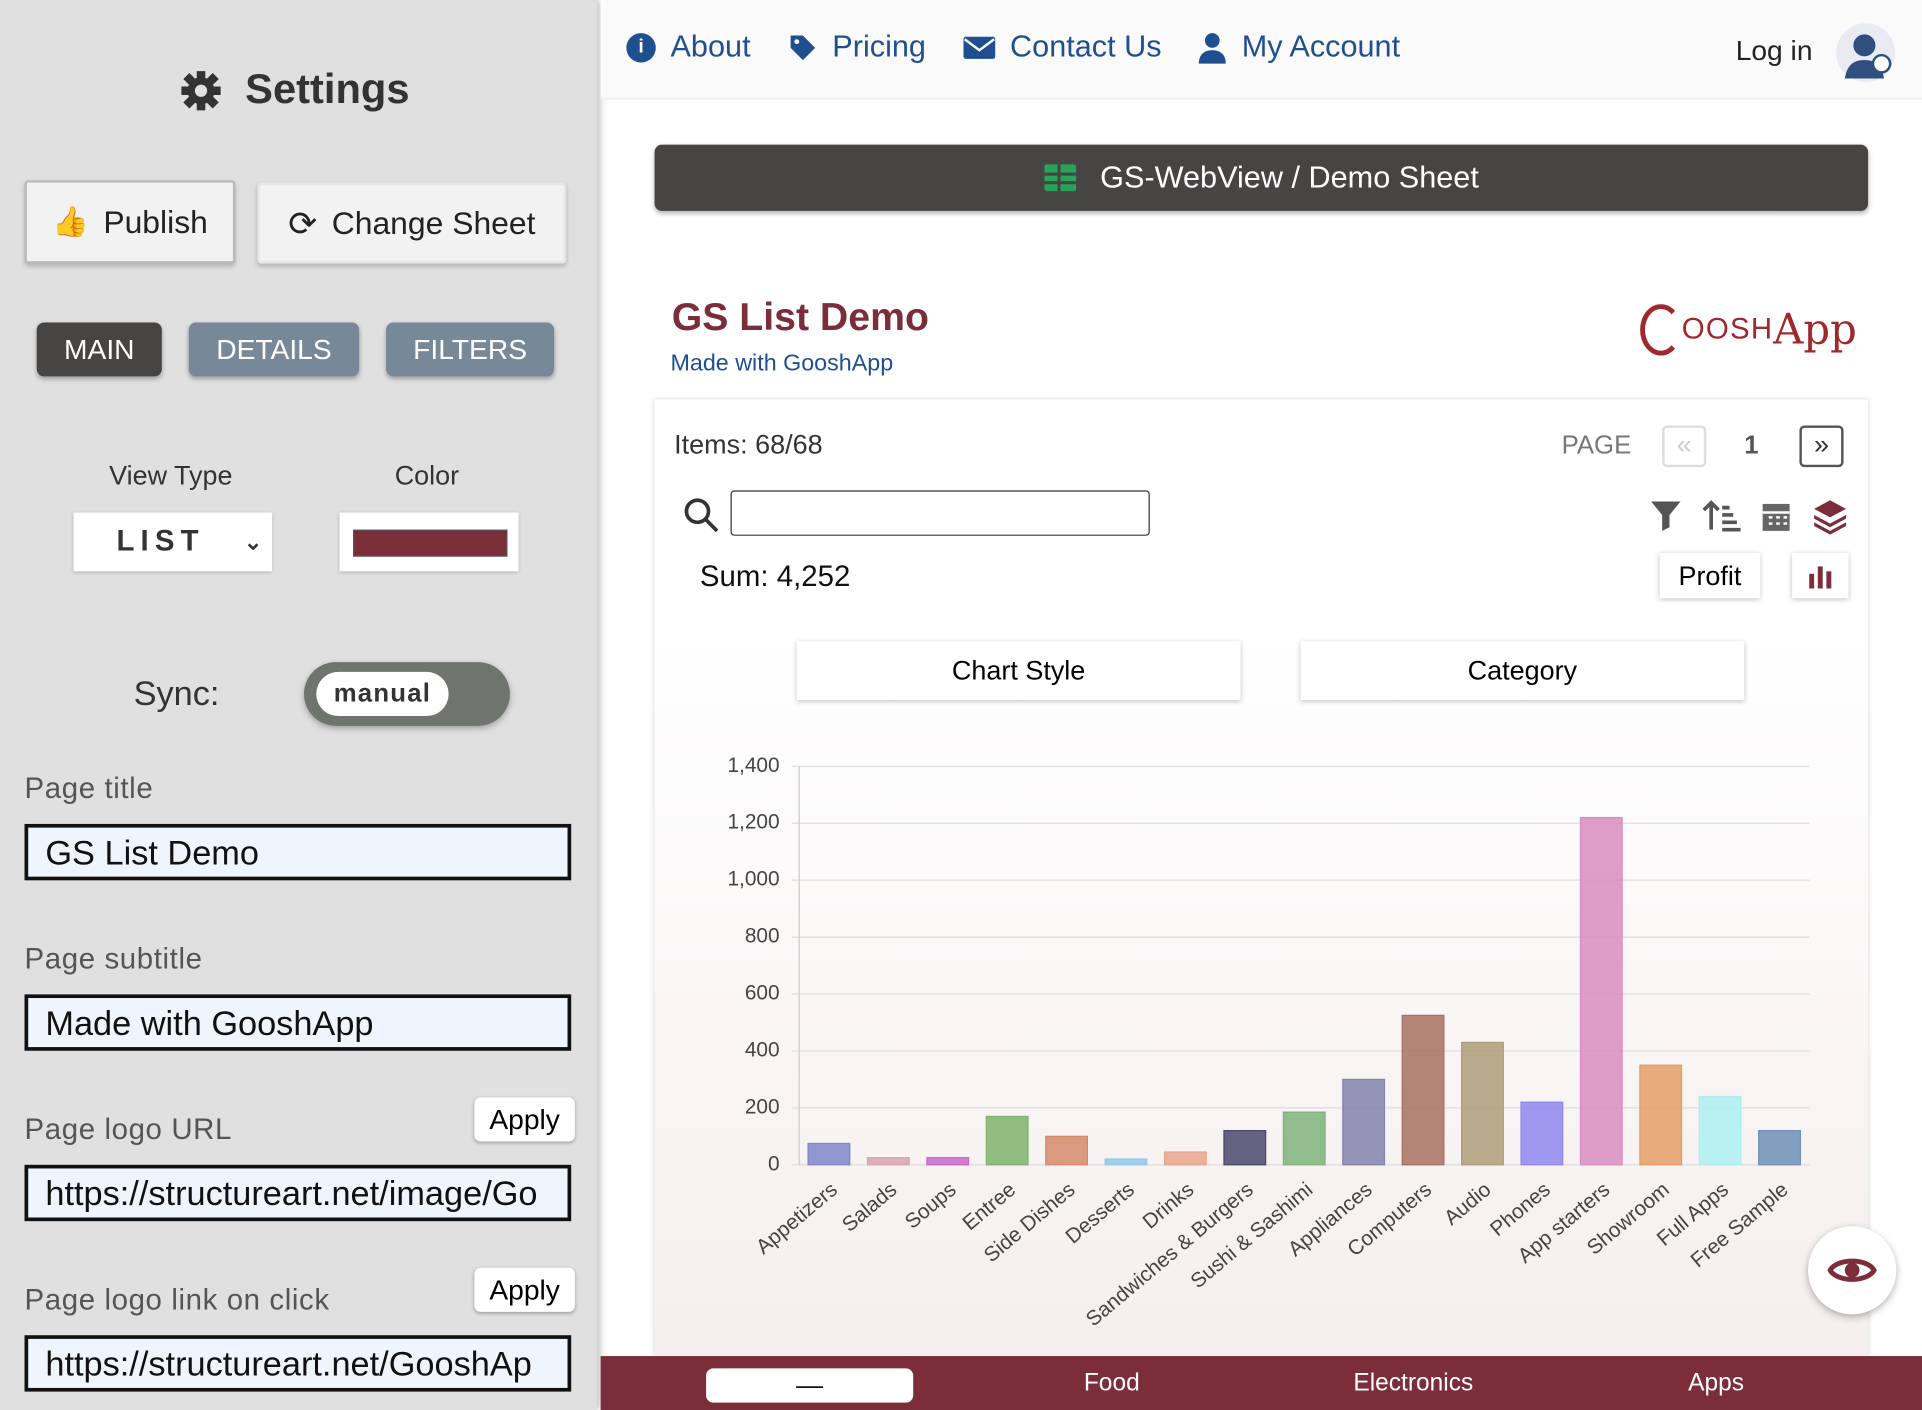  I want to click on refresh-icon: ⟳, so click(302, 223).